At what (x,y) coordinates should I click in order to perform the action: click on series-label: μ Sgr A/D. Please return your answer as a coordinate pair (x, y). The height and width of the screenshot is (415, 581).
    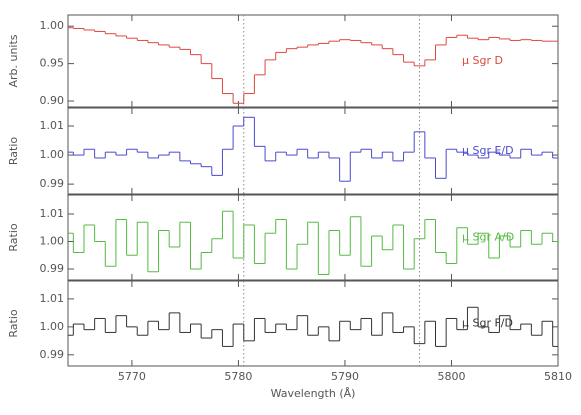
    Looking at the image, I should click on (488, 237).